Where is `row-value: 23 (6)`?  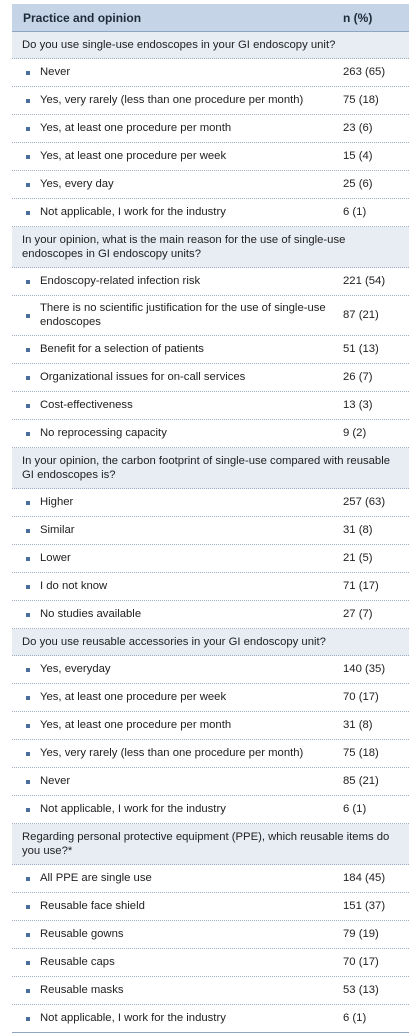
row-value: 23 (6) is located at coordinates (358, 127).